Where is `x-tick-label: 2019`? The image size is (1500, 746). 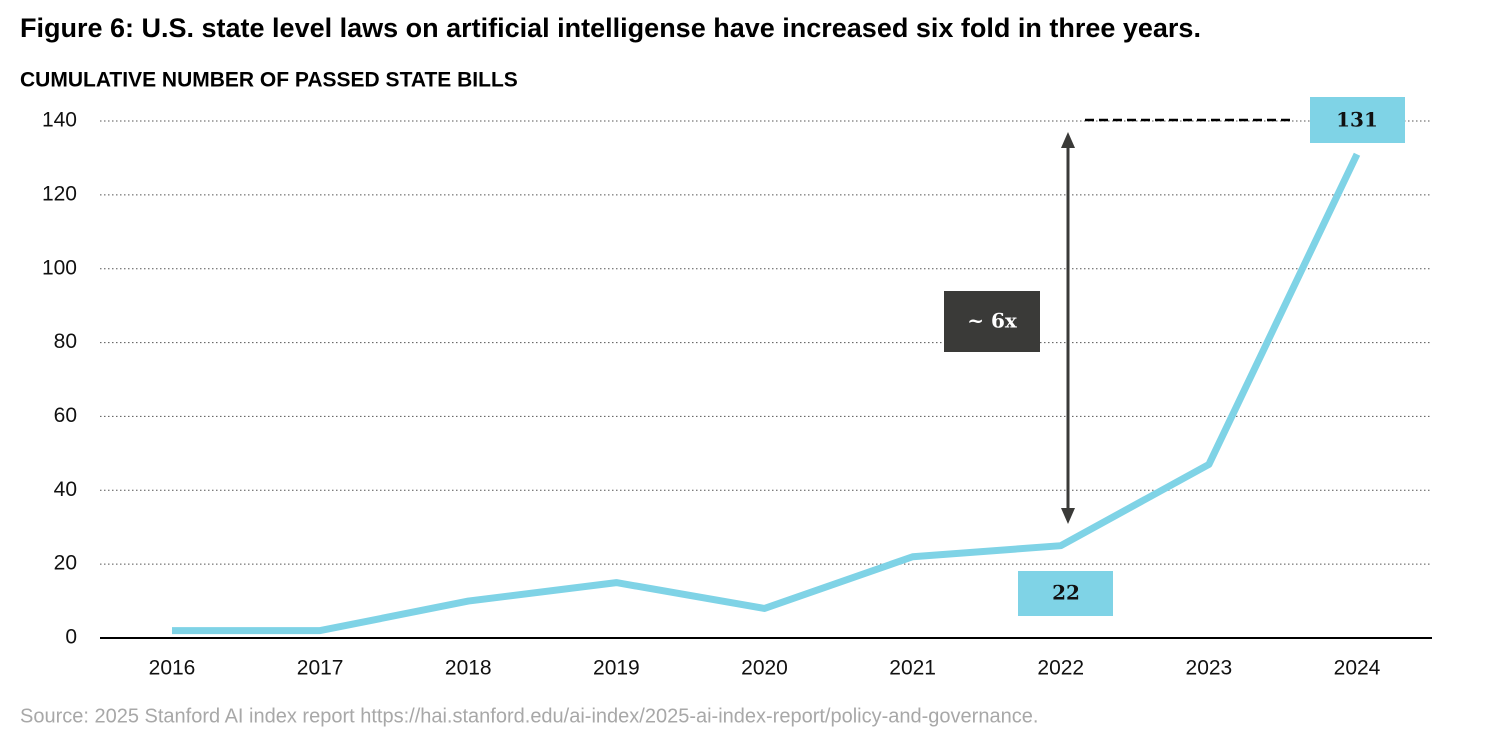
x-tick-label: 2019 is located at coordinates (616, 668).